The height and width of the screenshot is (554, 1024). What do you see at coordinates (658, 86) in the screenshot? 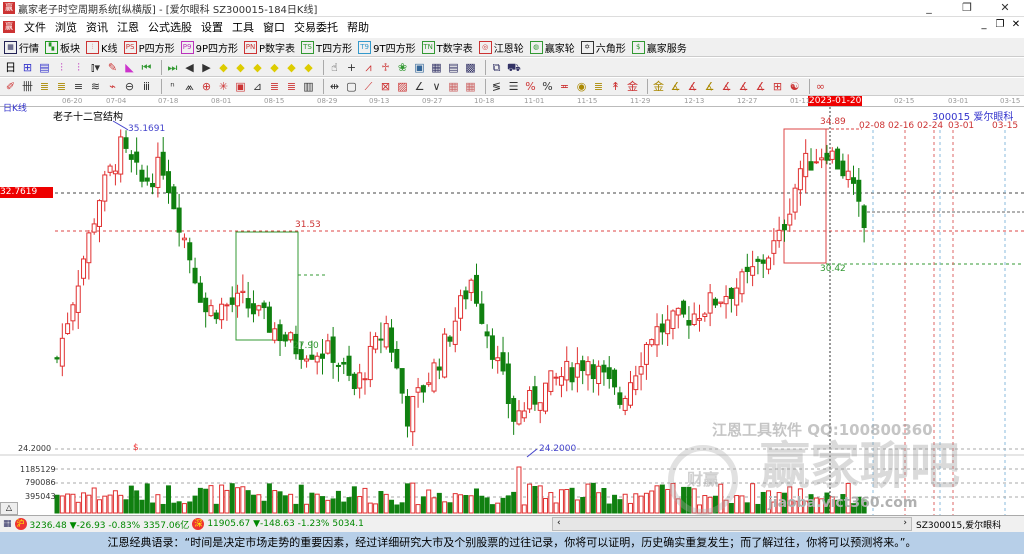
I see `gold-b-icon: 金` at bounding box center [658, 86].